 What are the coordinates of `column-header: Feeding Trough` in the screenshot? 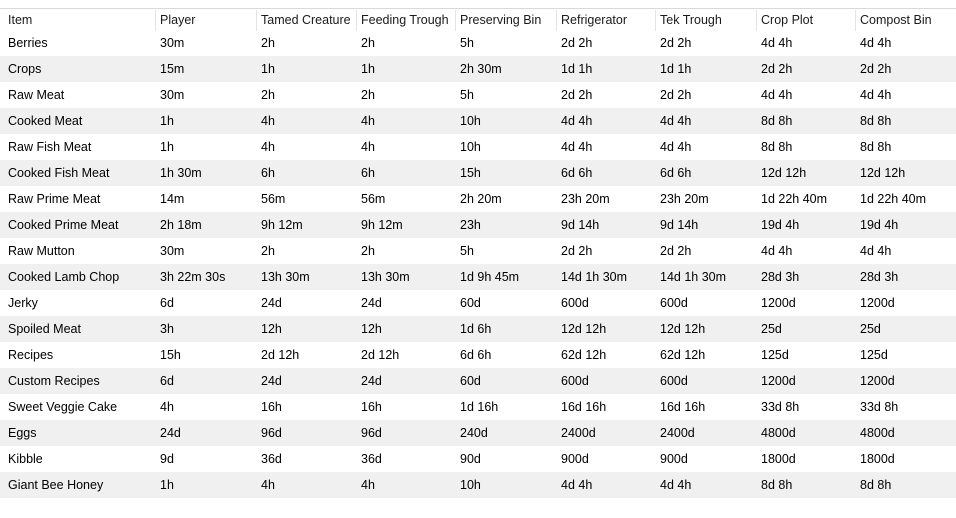 It's located at (405, 20).